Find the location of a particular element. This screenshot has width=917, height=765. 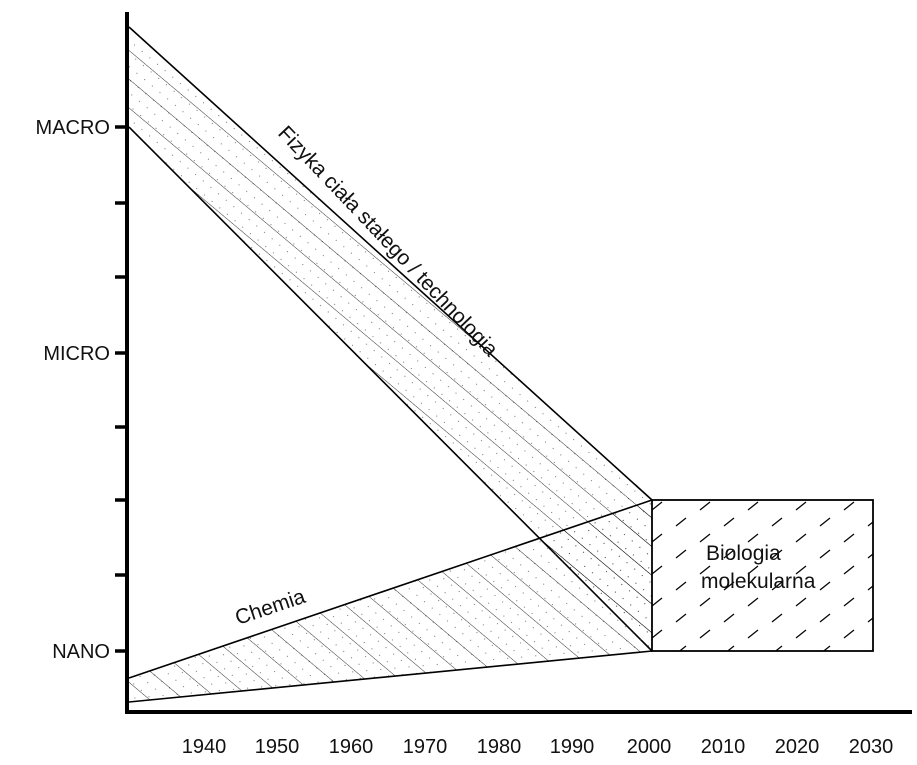

biology-label-line2: molekularna is located at coordinates (758, 581).